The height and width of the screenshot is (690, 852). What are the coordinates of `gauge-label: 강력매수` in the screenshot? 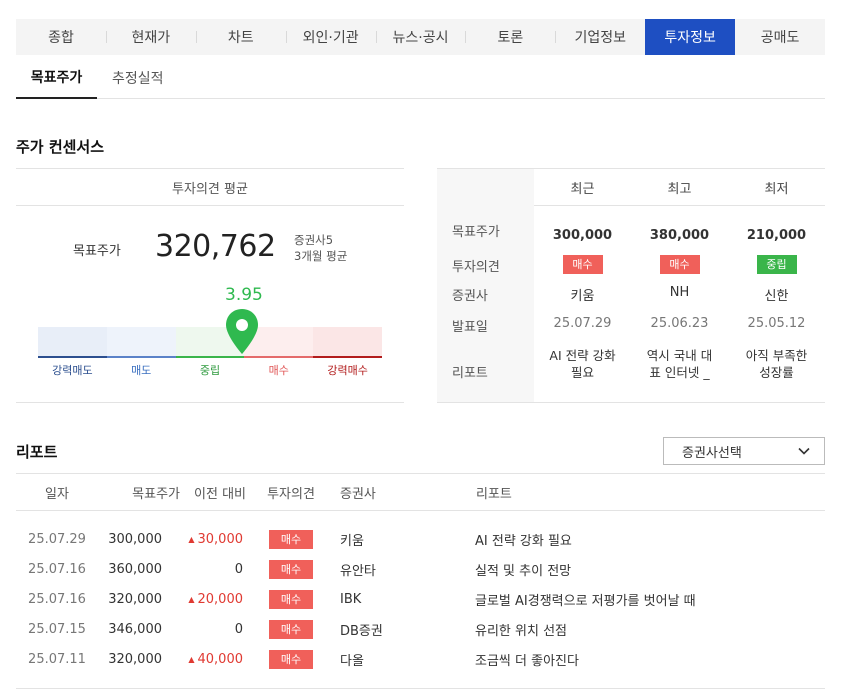 It's located at (347, 370).